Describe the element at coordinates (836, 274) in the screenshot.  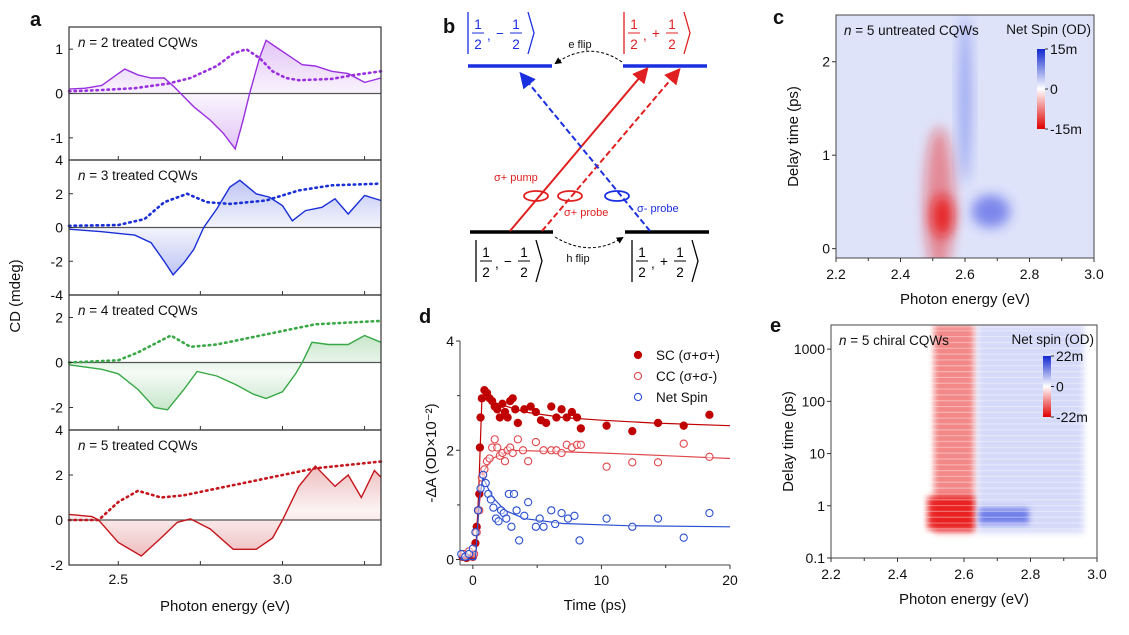
I see `x-tick-label: 2.2` at that location.